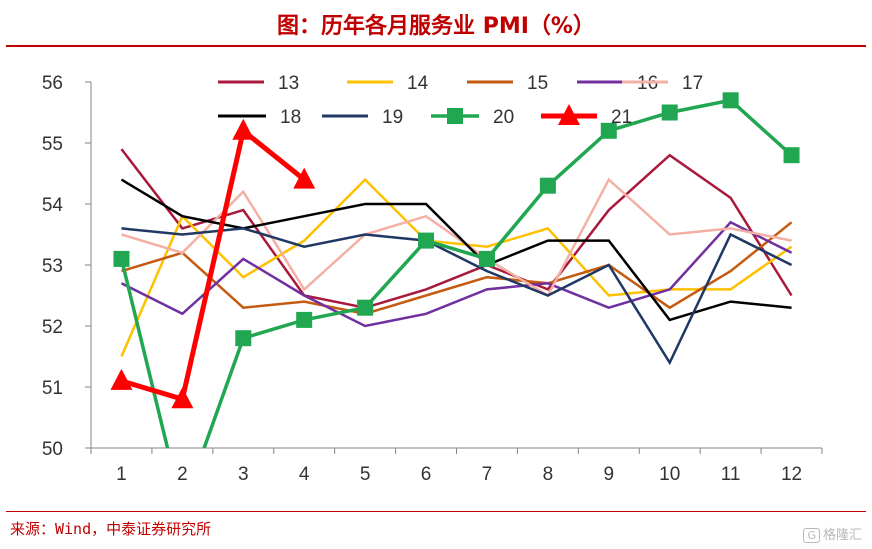 Image resolution: width=872 pixels, height=549 pixels. Describe the element at coordinates (507, 83) in the screenshot. I see `legend-item-15: 15` at that location.